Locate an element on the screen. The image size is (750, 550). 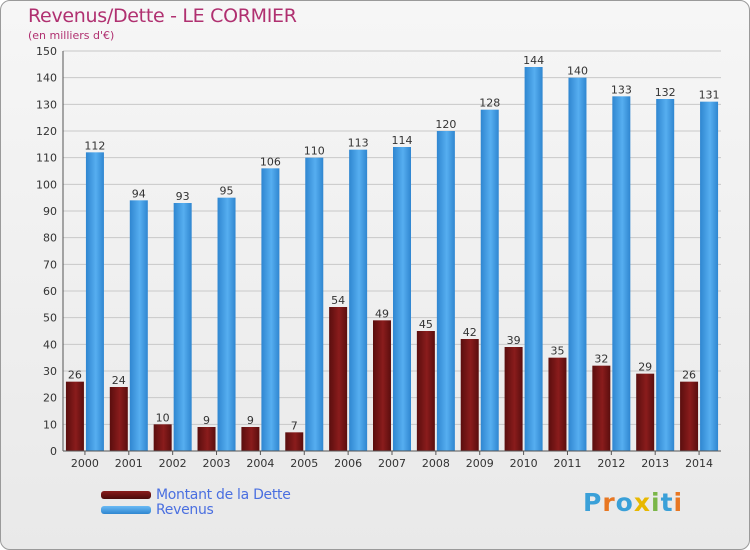
y-tick-label: 40 is located at coordinates (50, 344).